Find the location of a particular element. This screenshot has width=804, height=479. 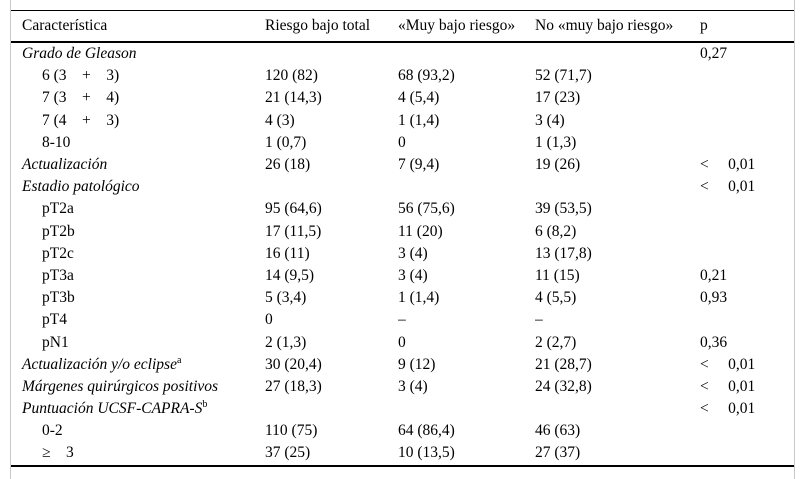

table-row: ≥ 3 37 (25) 10 (13,5) 27 (37) is located at coordinates (402, 453).